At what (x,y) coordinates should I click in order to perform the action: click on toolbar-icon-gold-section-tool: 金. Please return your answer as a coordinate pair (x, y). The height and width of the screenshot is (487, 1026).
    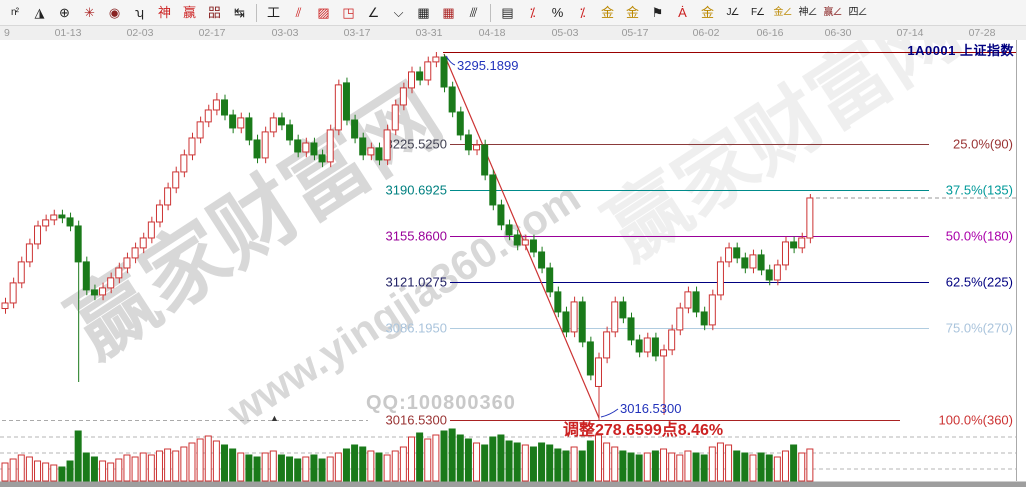
    Looking at the image, I should click on (632, 12).